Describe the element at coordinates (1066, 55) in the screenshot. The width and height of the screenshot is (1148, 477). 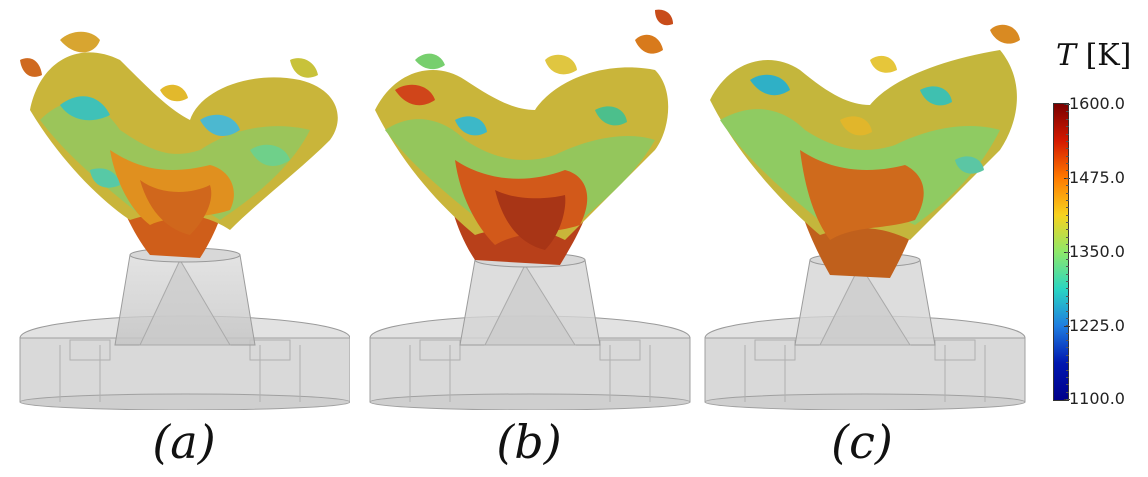
I see `colorbar-variable: T` at that location.